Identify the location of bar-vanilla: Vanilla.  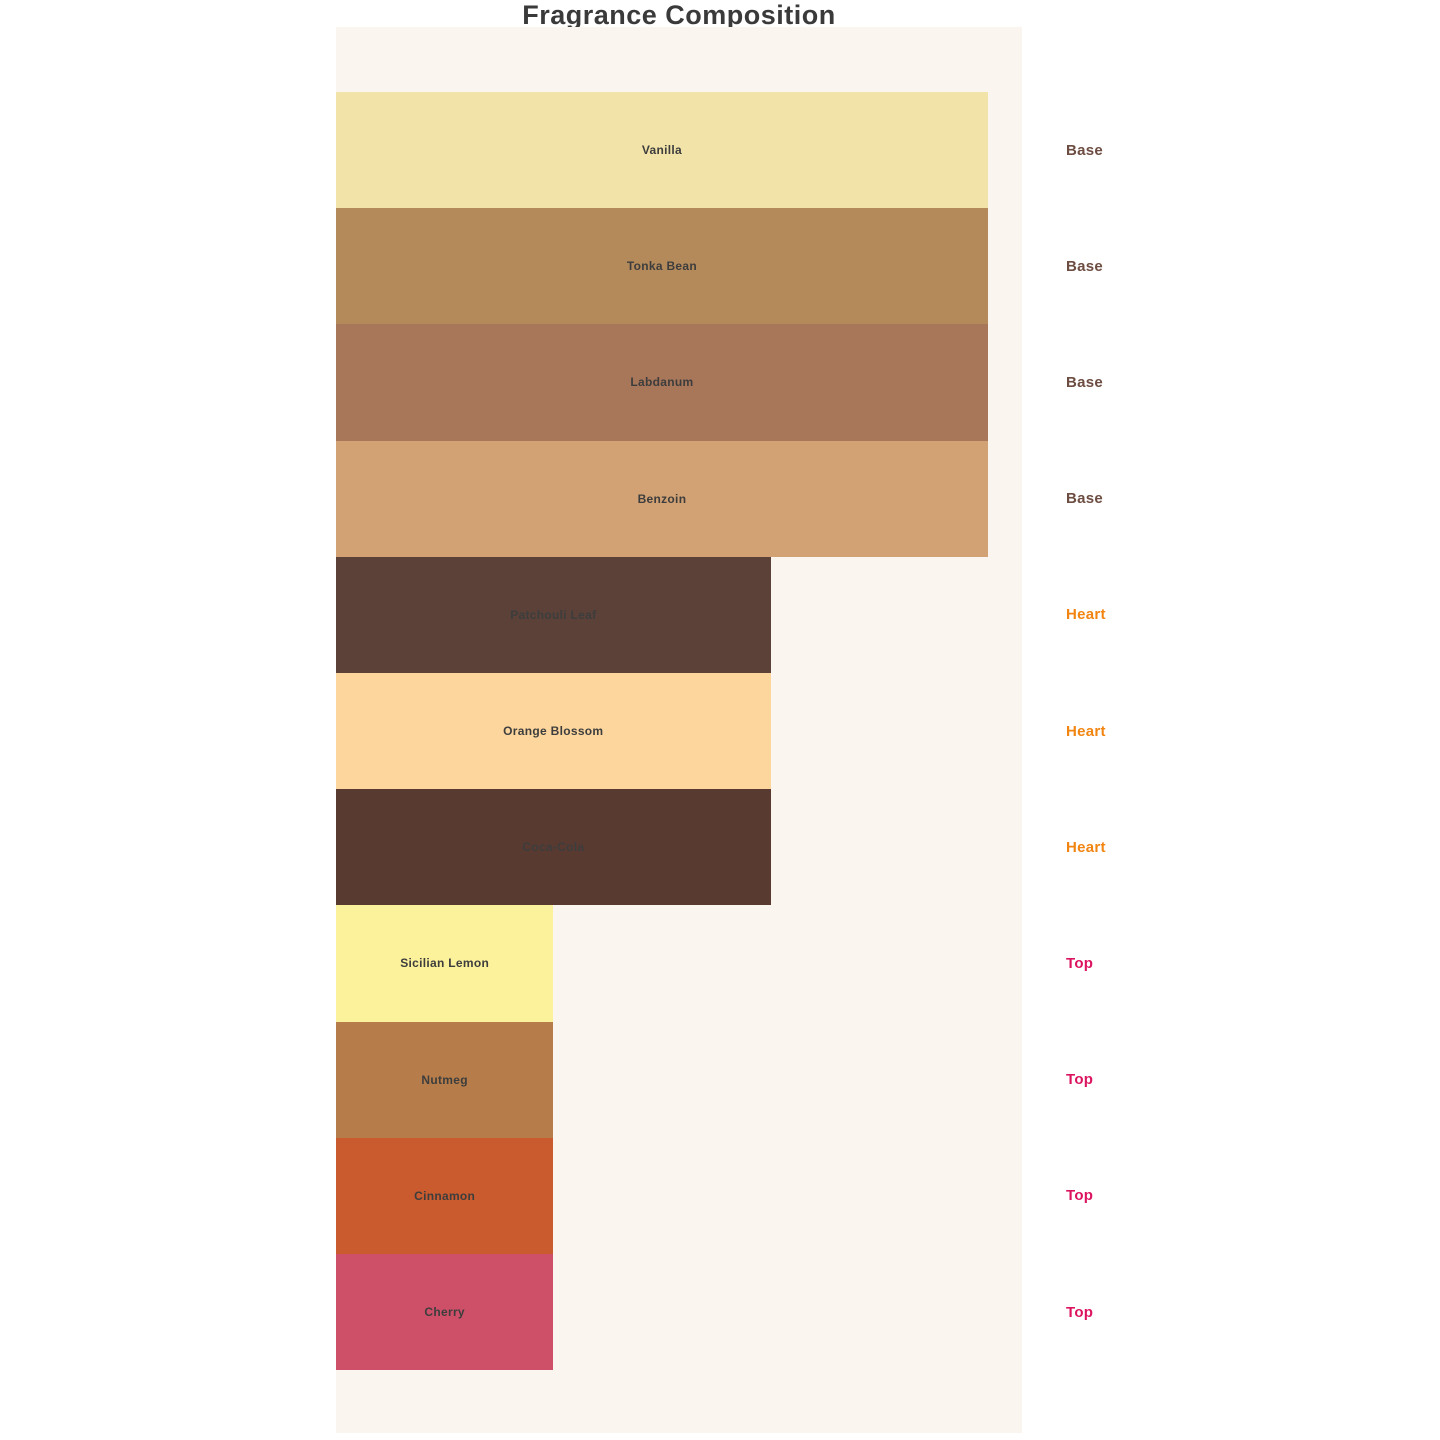
(662, 150).